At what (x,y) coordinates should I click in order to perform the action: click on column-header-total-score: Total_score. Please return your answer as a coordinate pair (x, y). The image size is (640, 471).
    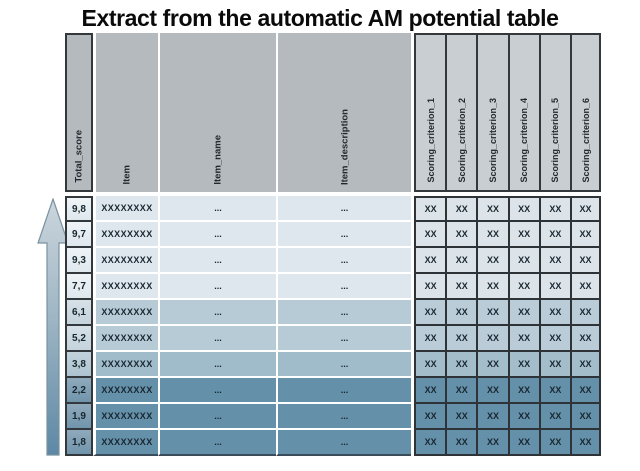
    Looking at the image, I should click on (79, 112).